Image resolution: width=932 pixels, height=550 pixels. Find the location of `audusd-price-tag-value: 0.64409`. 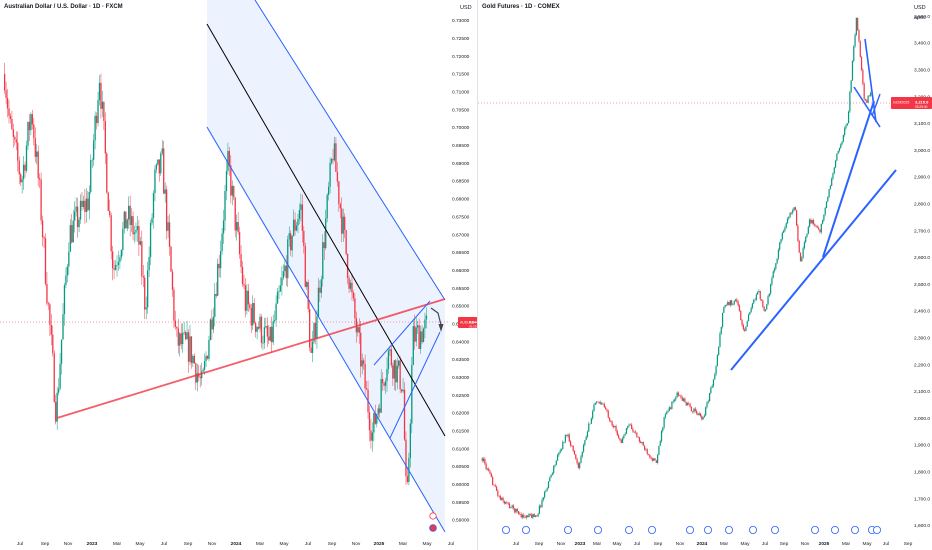

audusd-price-tag-value: 0.64409 is located at coordinates (473, 323).